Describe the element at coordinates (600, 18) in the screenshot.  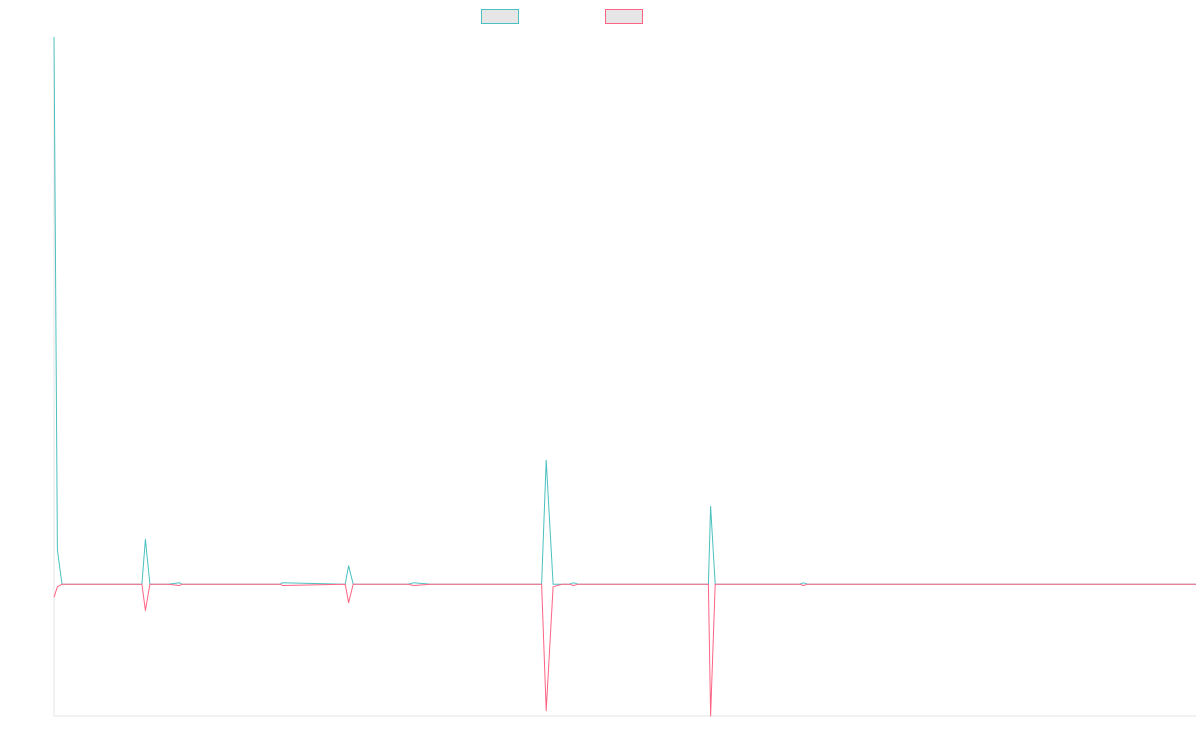
I see `chart-legend` at that location.